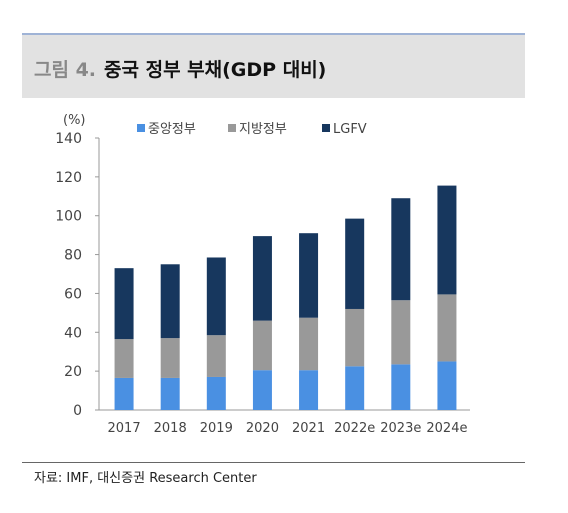 The image size is (568, 513). I want to click on y-tick-label: 80, so click(73, 256).